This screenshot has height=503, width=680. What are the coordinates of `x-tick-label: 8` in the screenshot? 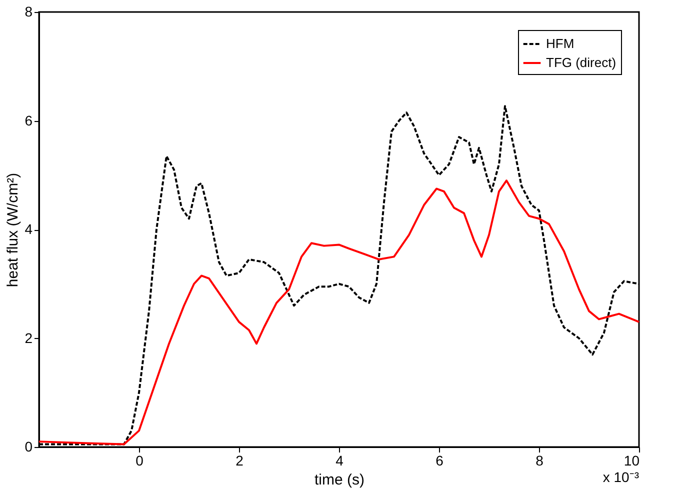 It's located at (540, 460).